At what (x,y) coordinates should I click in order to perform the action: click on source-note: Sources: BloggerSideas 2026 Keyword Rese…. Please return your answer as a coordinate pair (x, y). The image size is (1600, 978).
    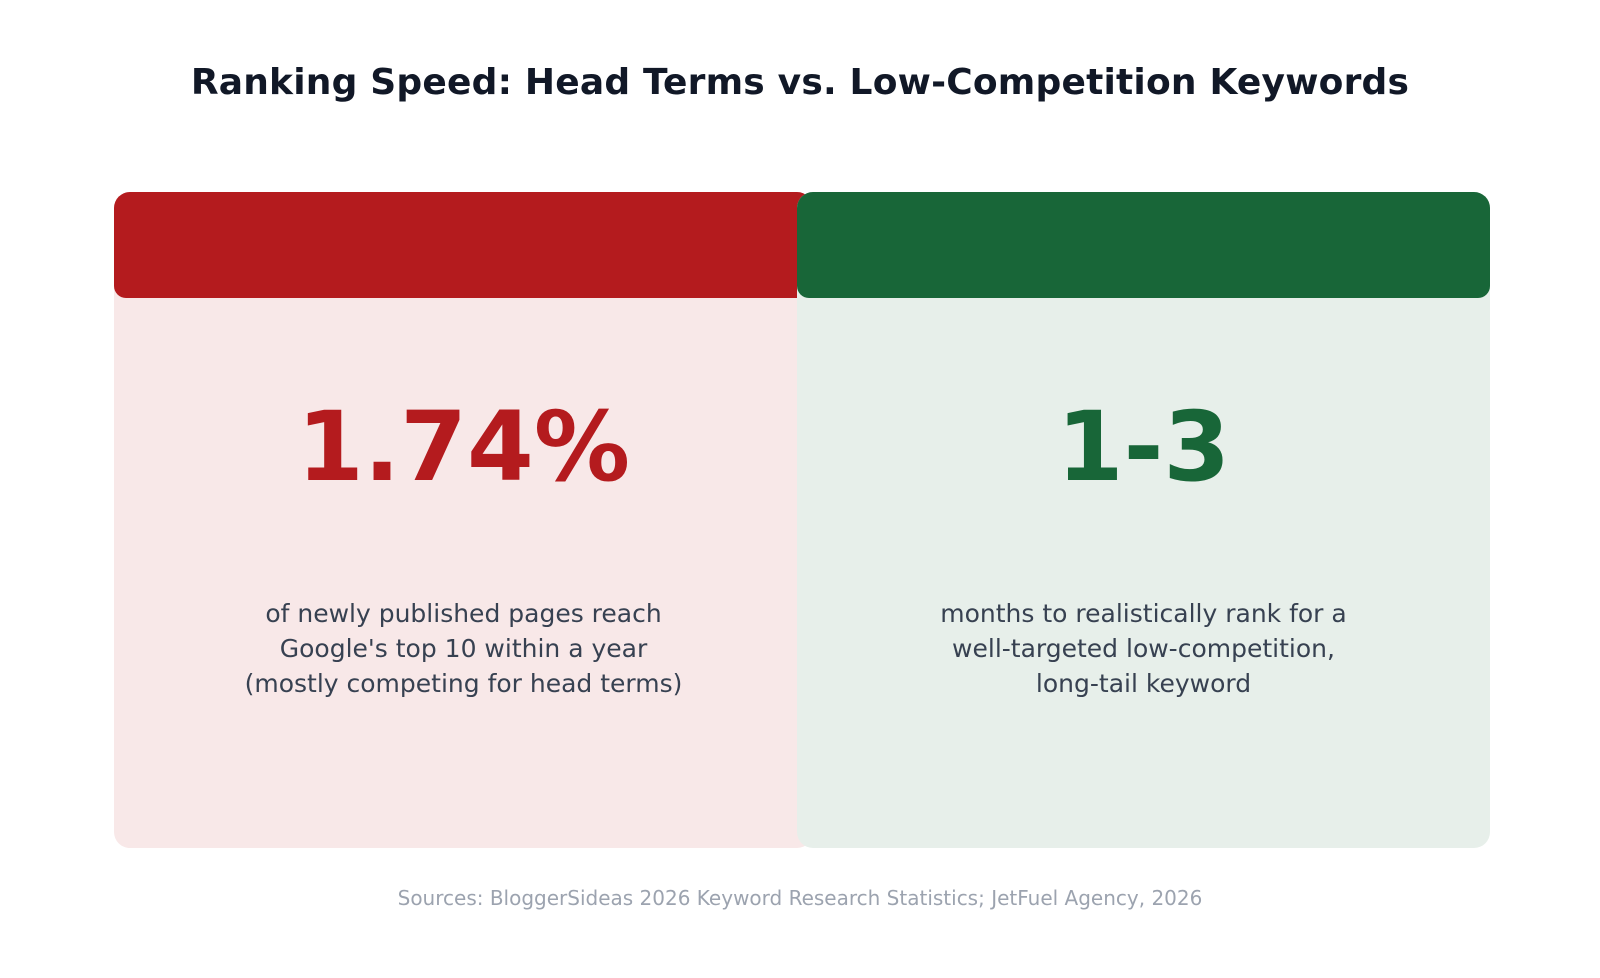
    Looking at the image, I should click on (800, 898).